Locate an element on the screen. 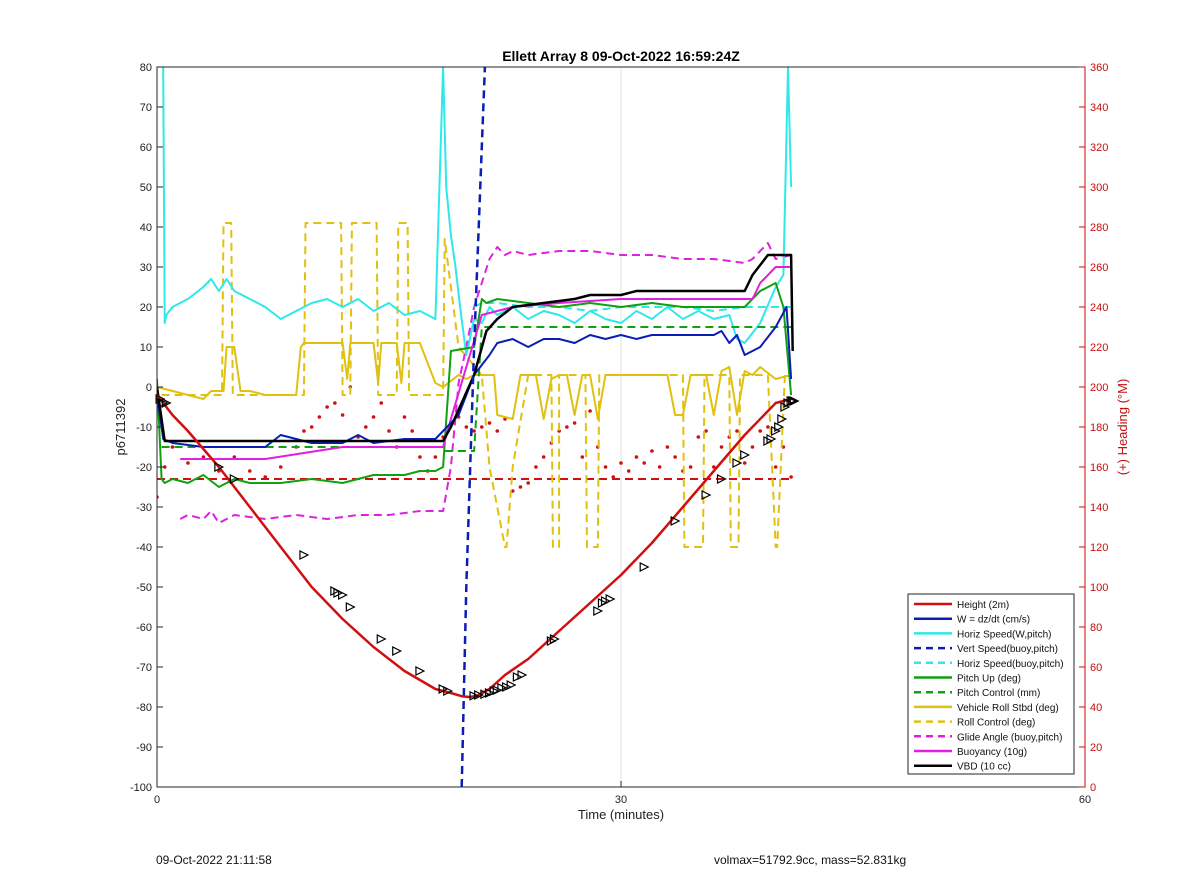 The image size is (1200, 885). y2-tick-label: 100 is located at coordinates (1099, 588).